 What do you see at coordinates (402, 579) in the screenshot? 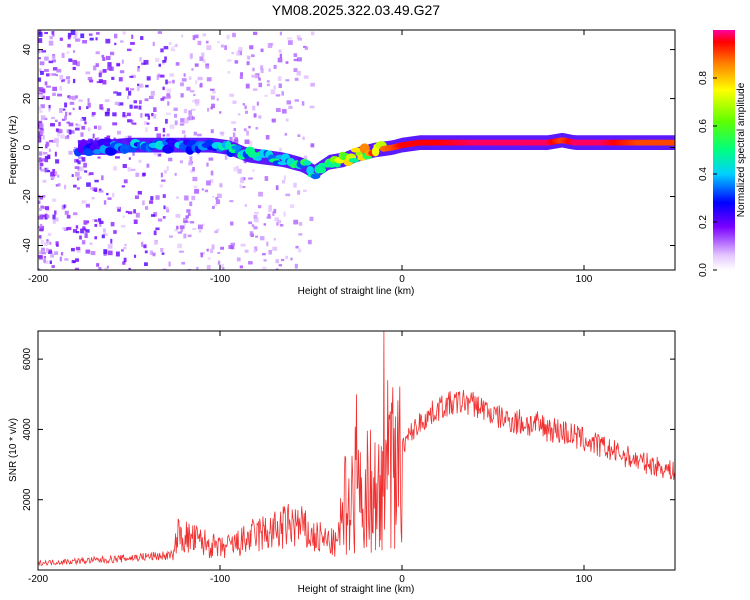
I see `x-tick-label: 0` at bounding box center [402, 579].